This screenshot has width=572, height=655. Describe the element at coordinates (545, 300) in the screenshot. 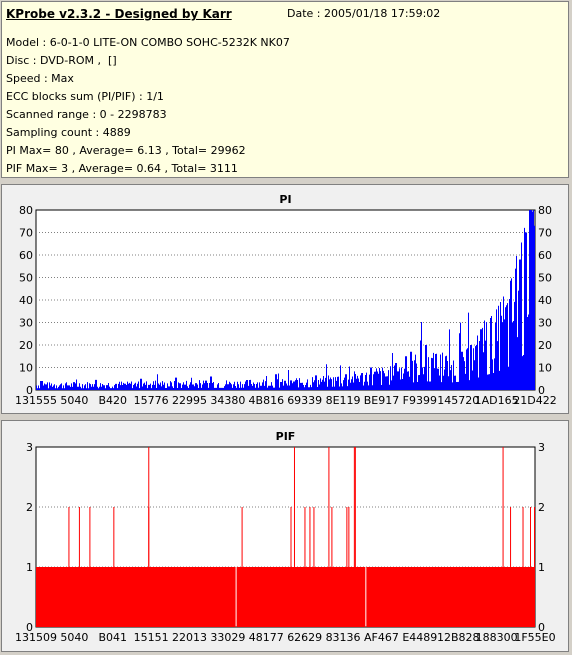

I see `y-tick-label-right: 40` at that location.